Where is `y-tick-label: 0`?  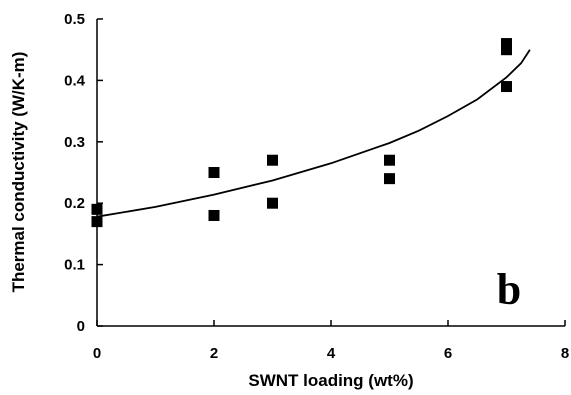 y-tick-label: 0 is located at coordinates (81, 326).